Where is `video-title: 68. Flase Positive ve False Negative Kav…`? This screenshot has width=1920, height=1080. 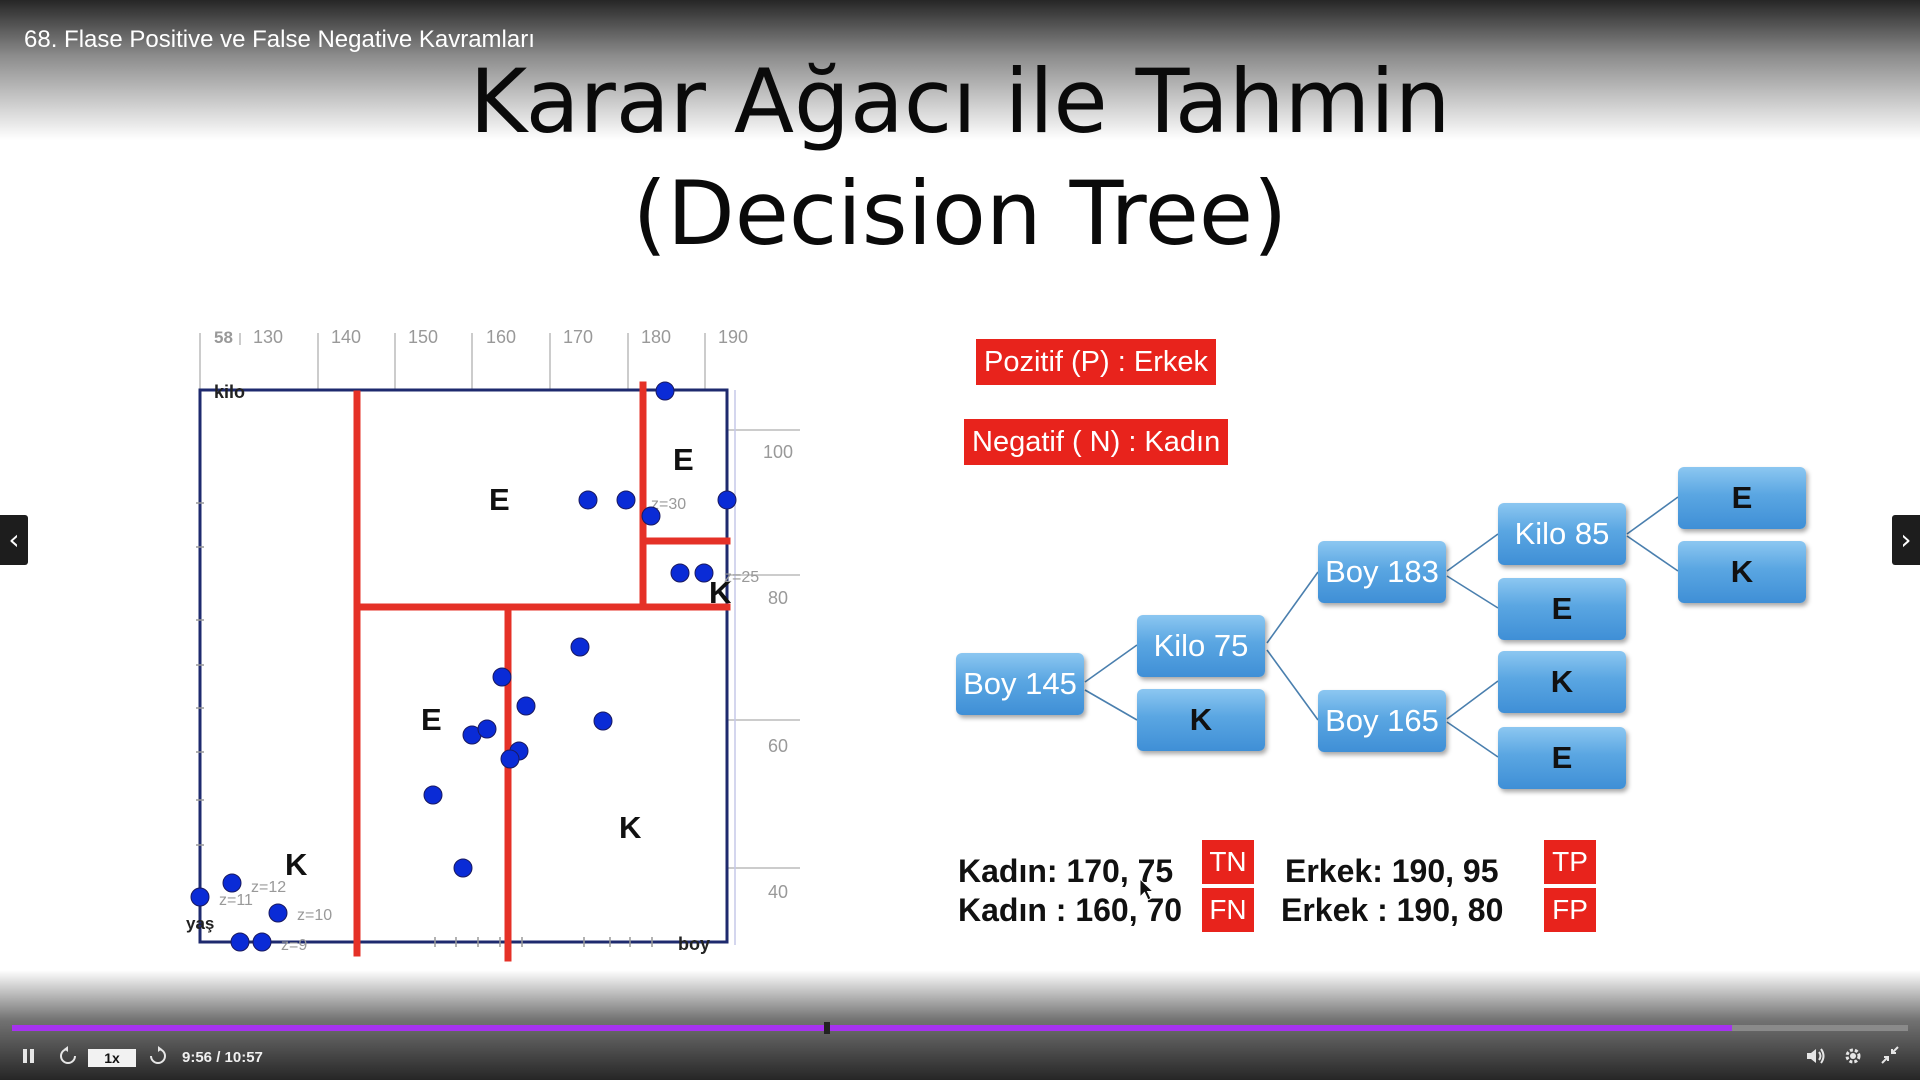 video-title: 68. Flase Positive ve False Negative Kav… is located at coordinates (279, 39).